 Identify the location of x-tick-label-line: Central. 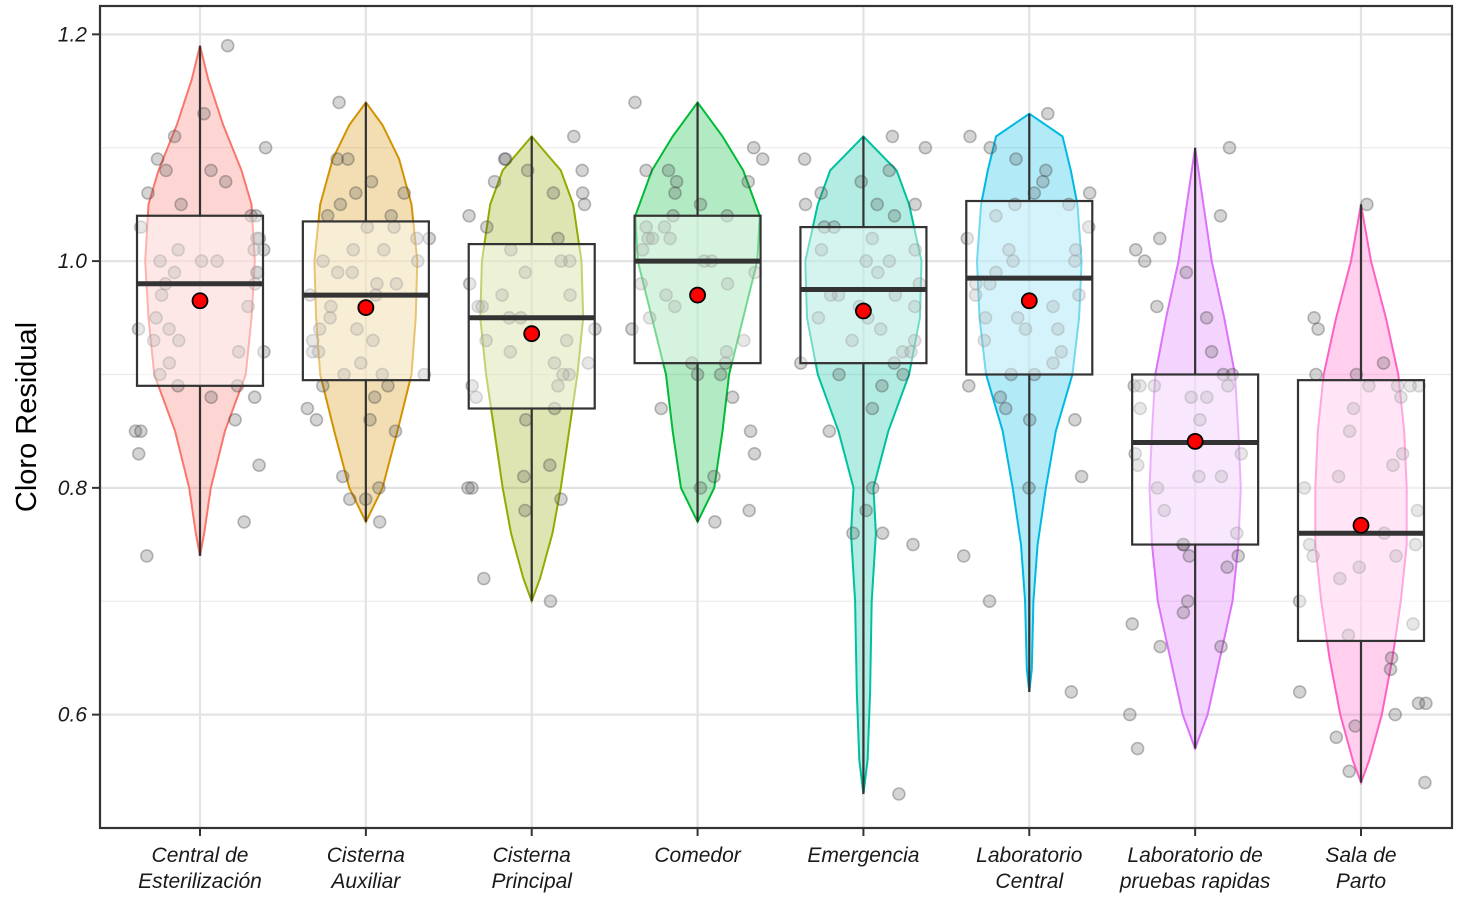
(1029, 881).